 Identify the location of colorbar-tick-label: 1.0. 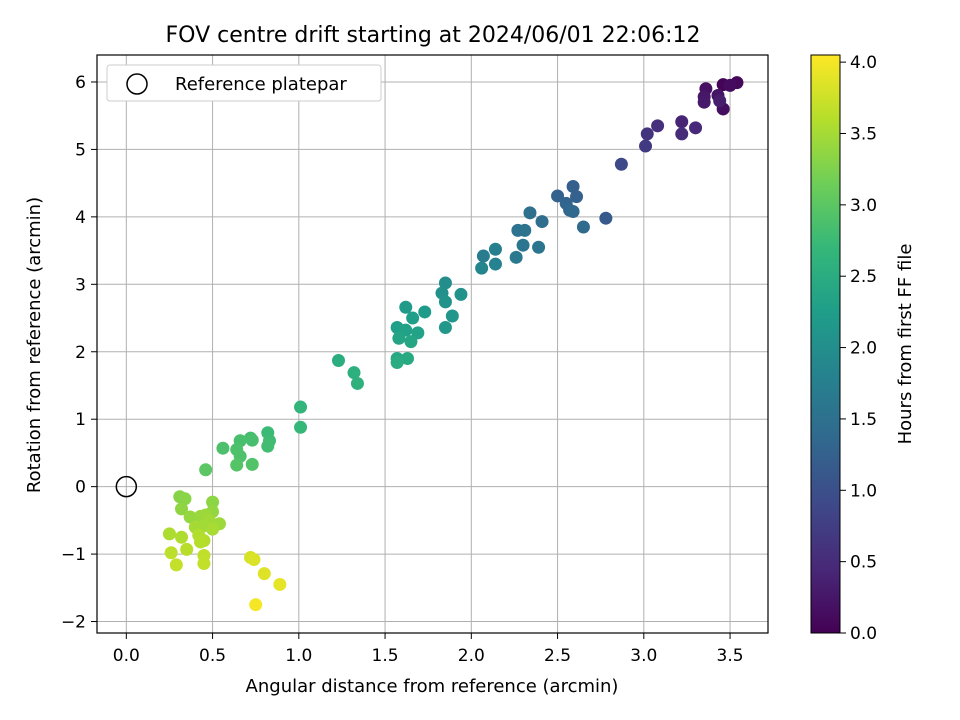
(863, 491).